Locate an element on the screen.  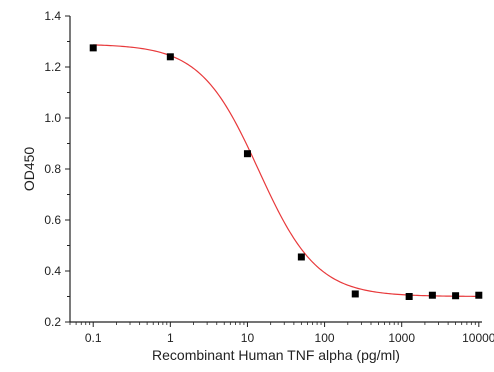
x-tick-label: 100 is located at coordinates (325, 338).